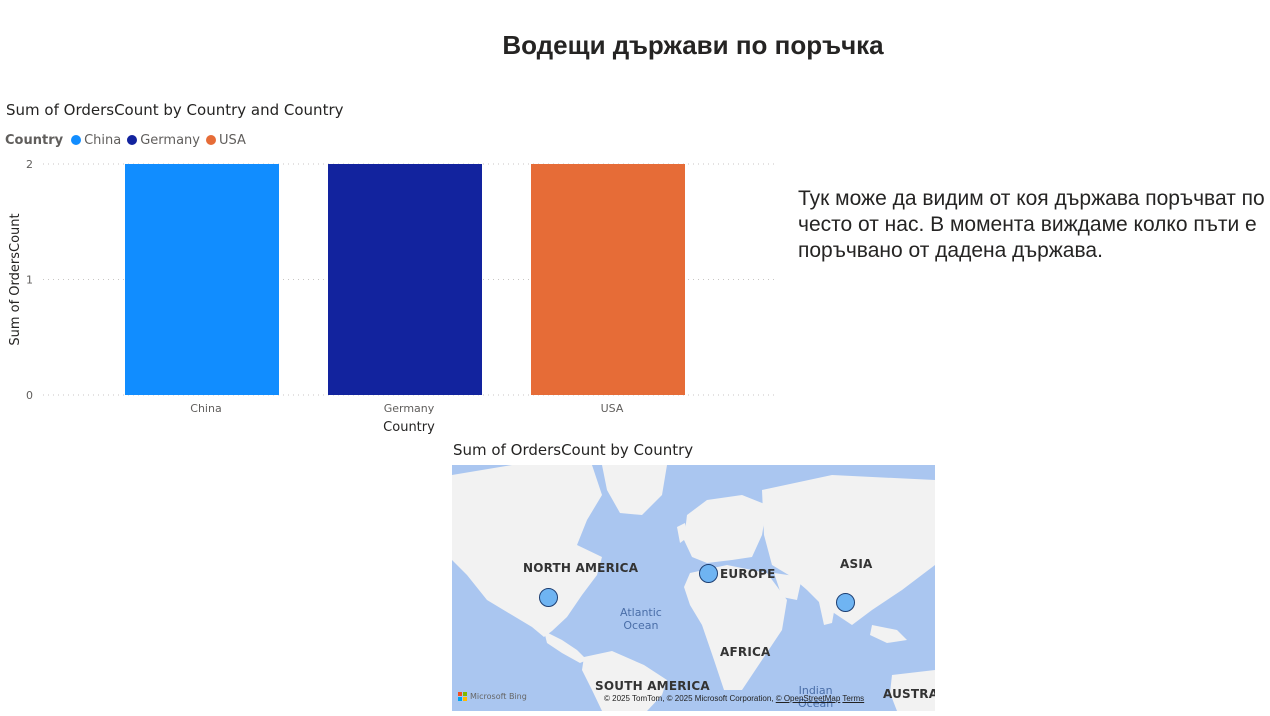 This screenshot has height=716, width=1270. I want to click on ocean-label: Atlantic Ocean, so click(641, 619).